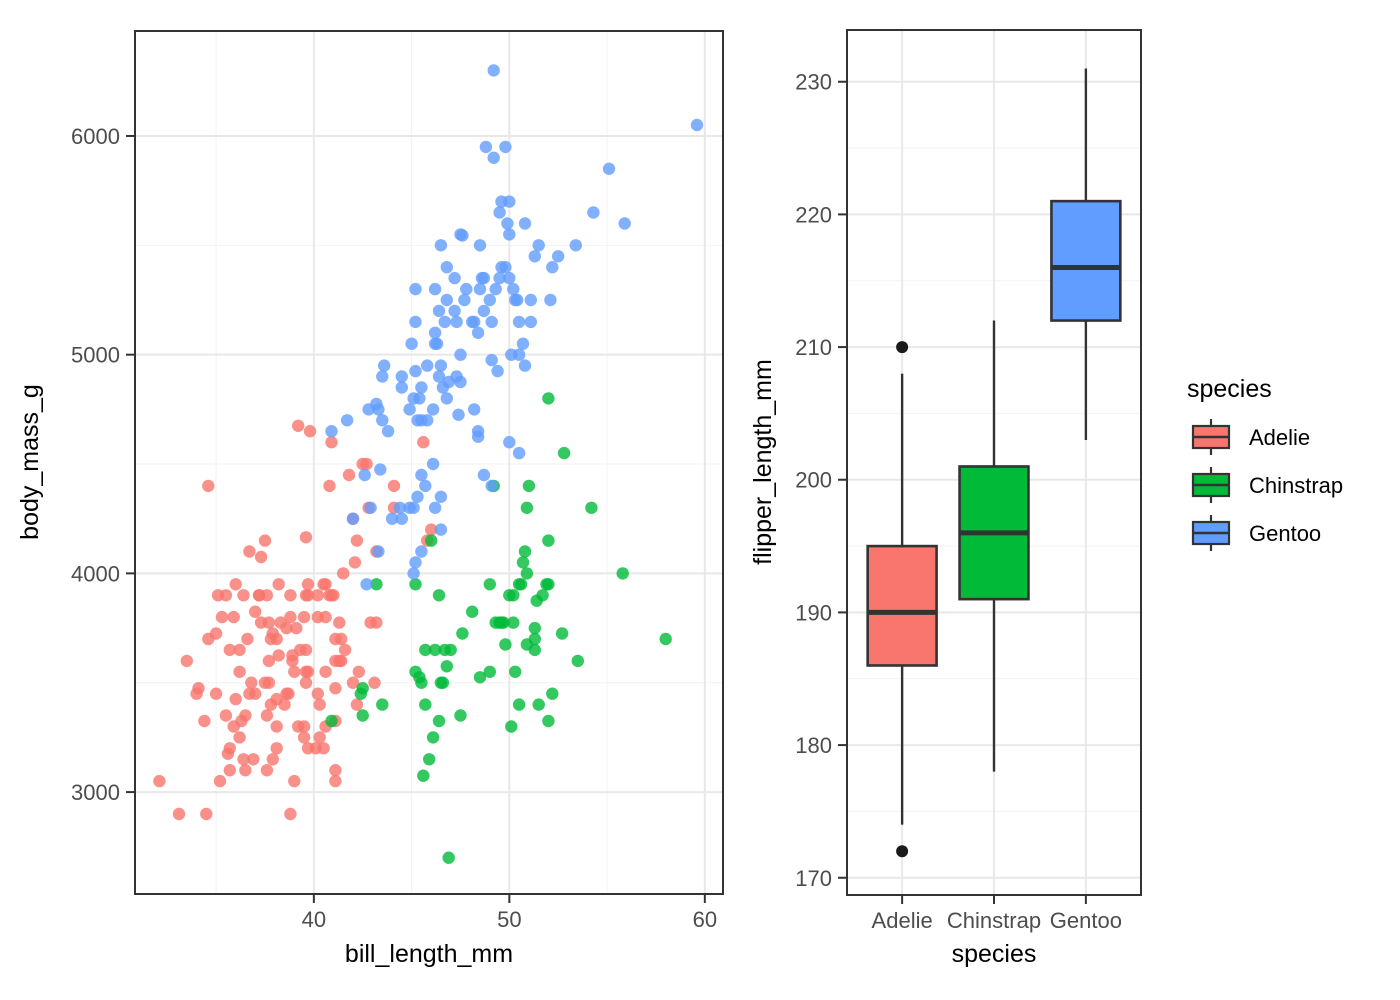 Image resolution: width=1400 pixels, height=1000 pixels. I want to click on legend-entry-adelie: Adelie, so click(1250, 437).